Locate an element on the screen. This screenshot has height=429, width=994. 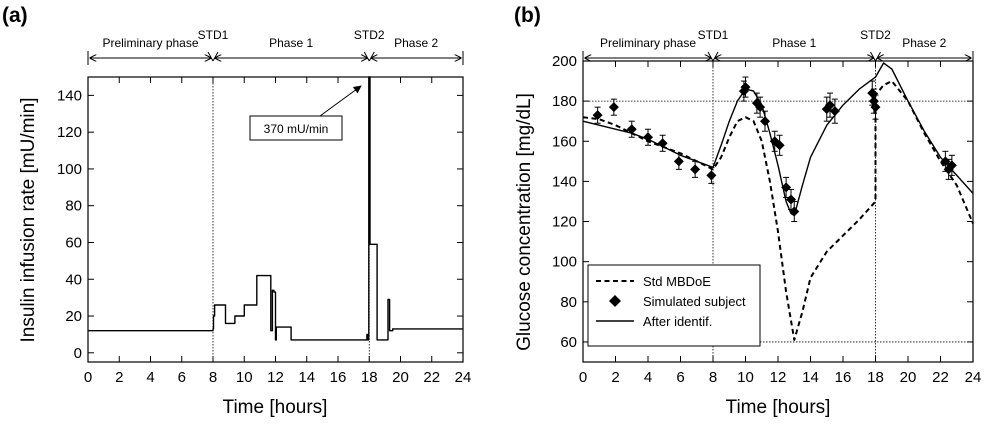
y-tick-label: 40 is located at coordinates (73, 279).